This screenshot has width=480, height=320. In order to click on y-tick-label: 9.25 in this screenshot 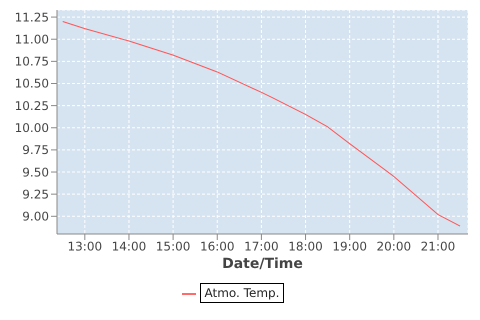, I will do `click(35, 194)`.